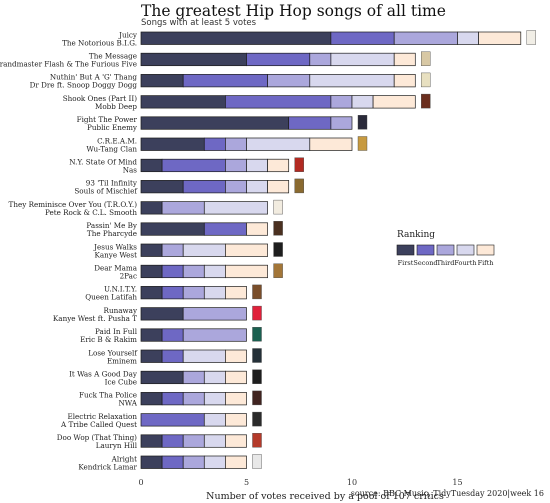 The width and height of the screenshot is (550, 503). I want to click on song-title-label: Electric Relaxation, so click(103, 416).